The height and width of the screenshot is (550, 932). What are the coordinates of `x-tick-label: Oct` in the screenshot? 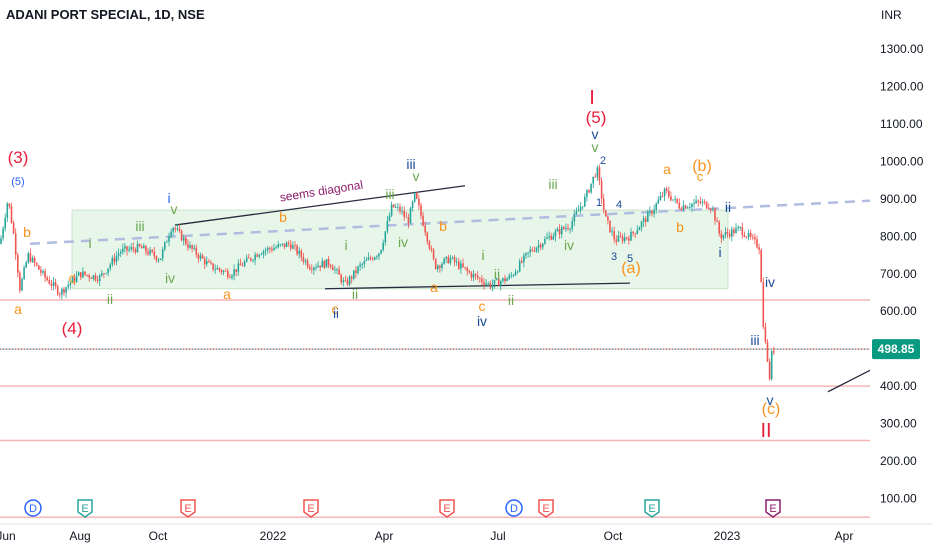 It's located at (158, 536).